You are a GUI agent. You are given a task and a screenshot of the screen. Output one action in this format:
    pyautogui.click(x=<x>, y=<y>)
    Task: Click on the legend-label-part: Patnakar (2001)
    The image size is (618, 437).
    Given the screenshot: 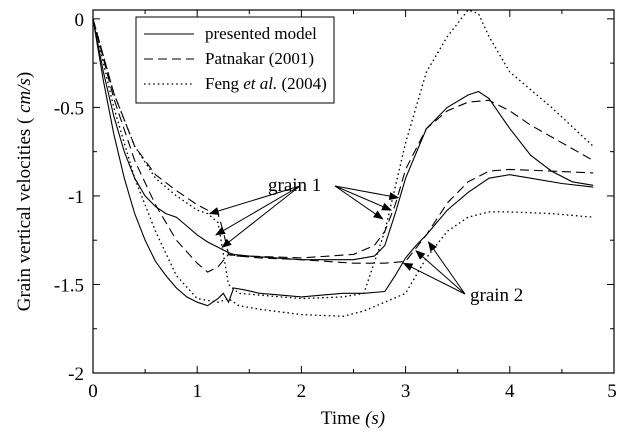 What is the action you would take?
    pyautogui.click(x=259, y=58)
    